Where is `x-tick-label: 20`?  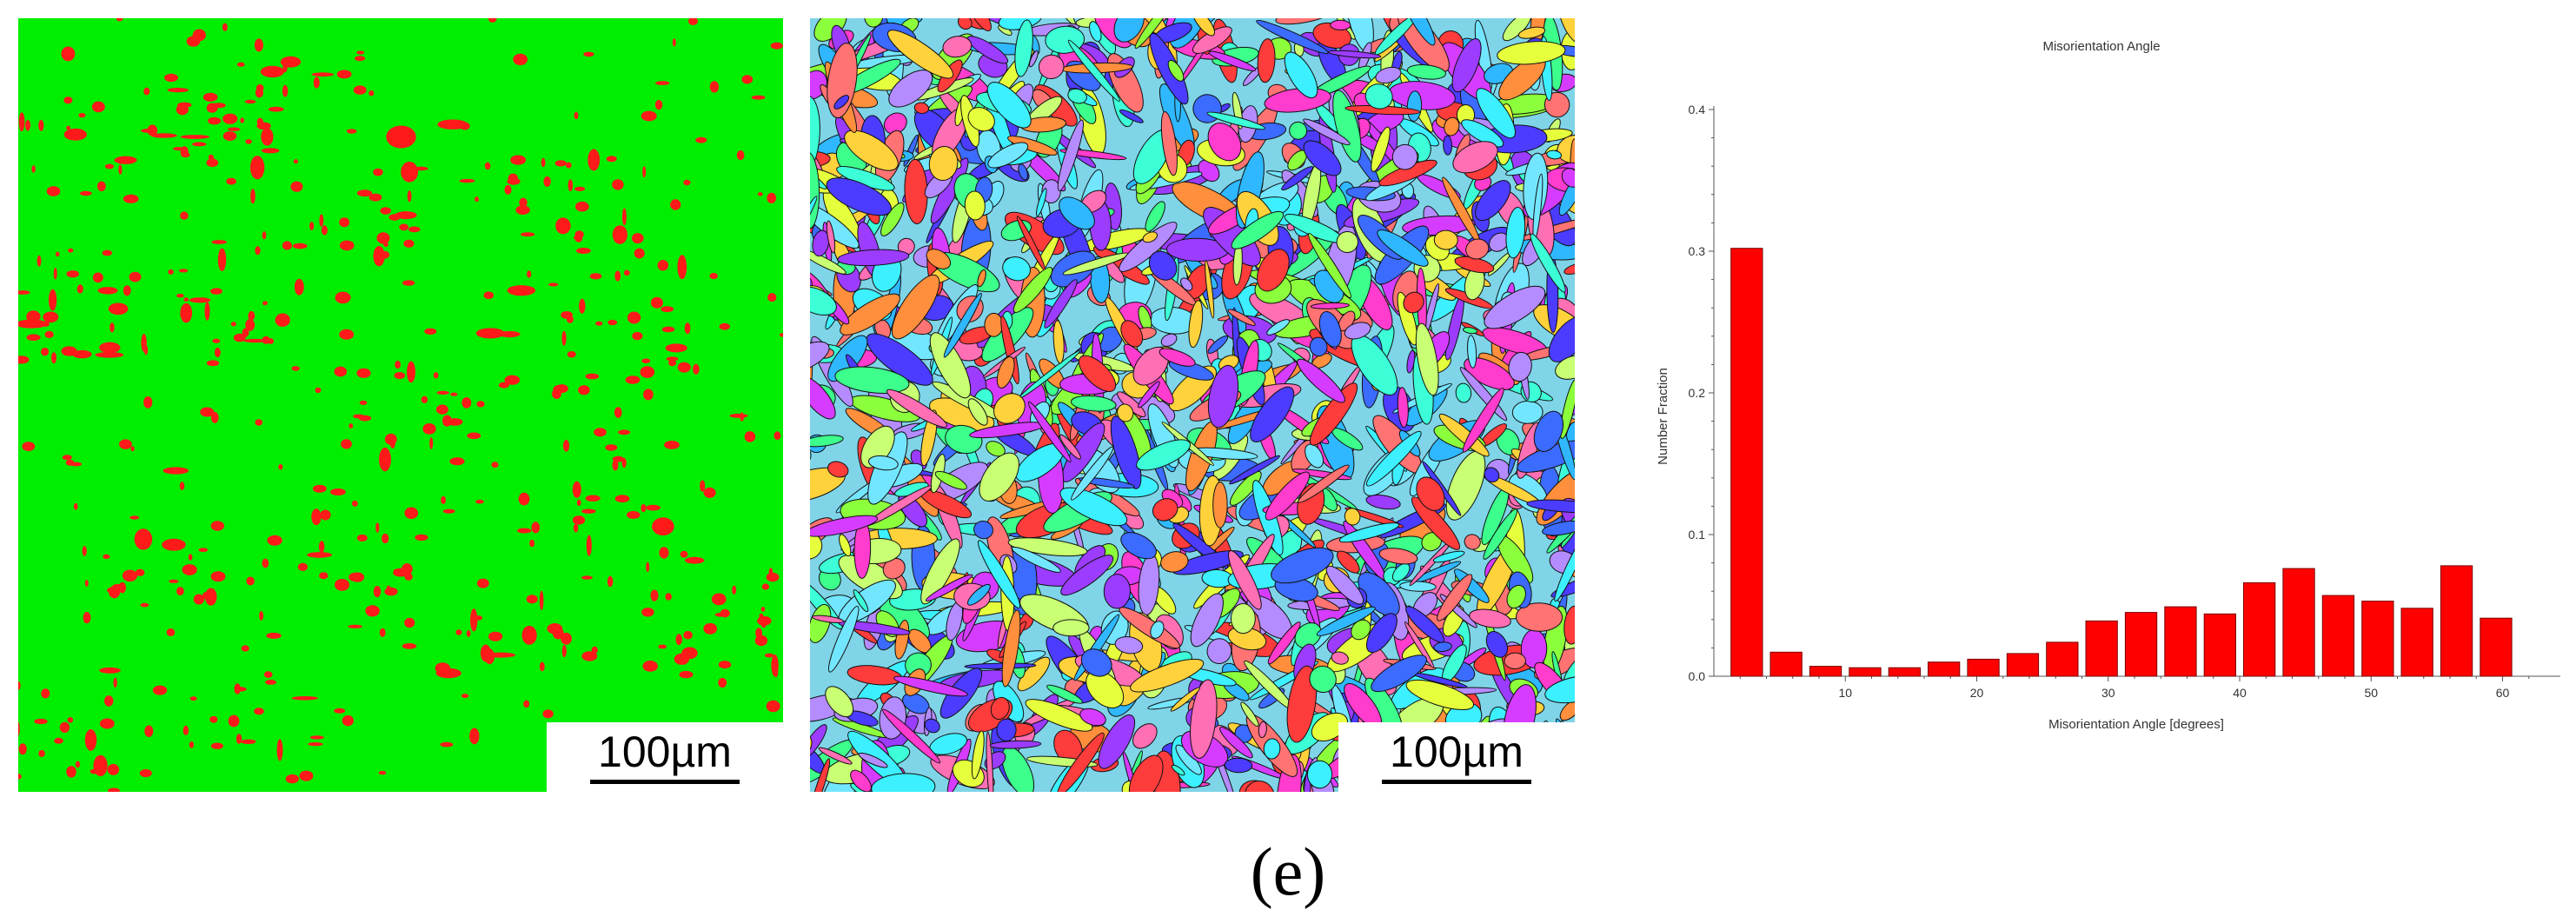 x-tick-label: 20 is located at coordinates (1977, 693).